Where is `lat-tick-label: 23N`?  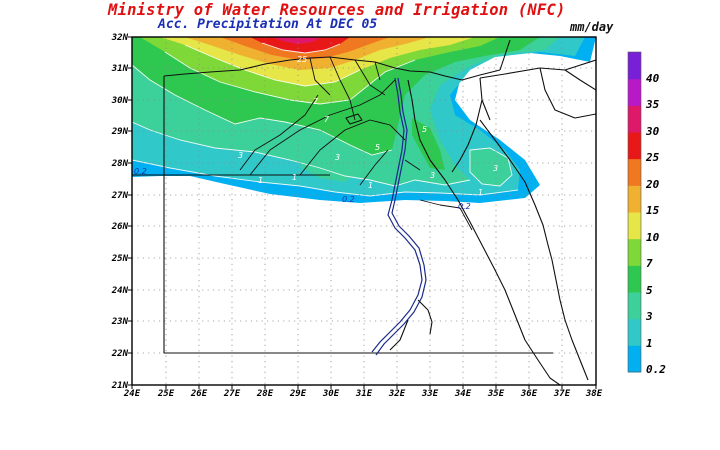 lat-tick-label: 23N is located at coordinates (120, 322).